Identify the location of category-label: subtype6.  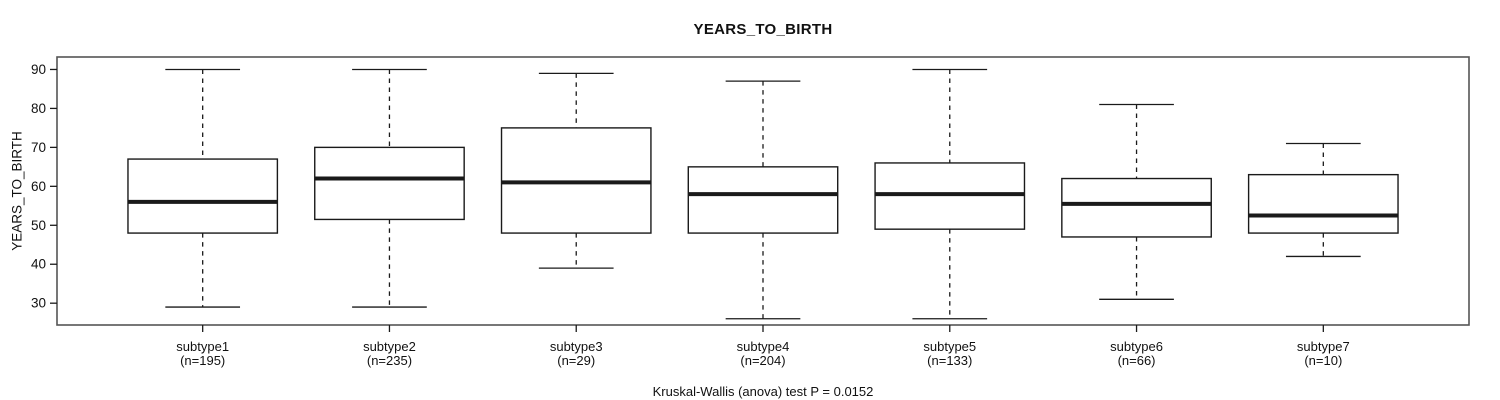
(1136, 346).